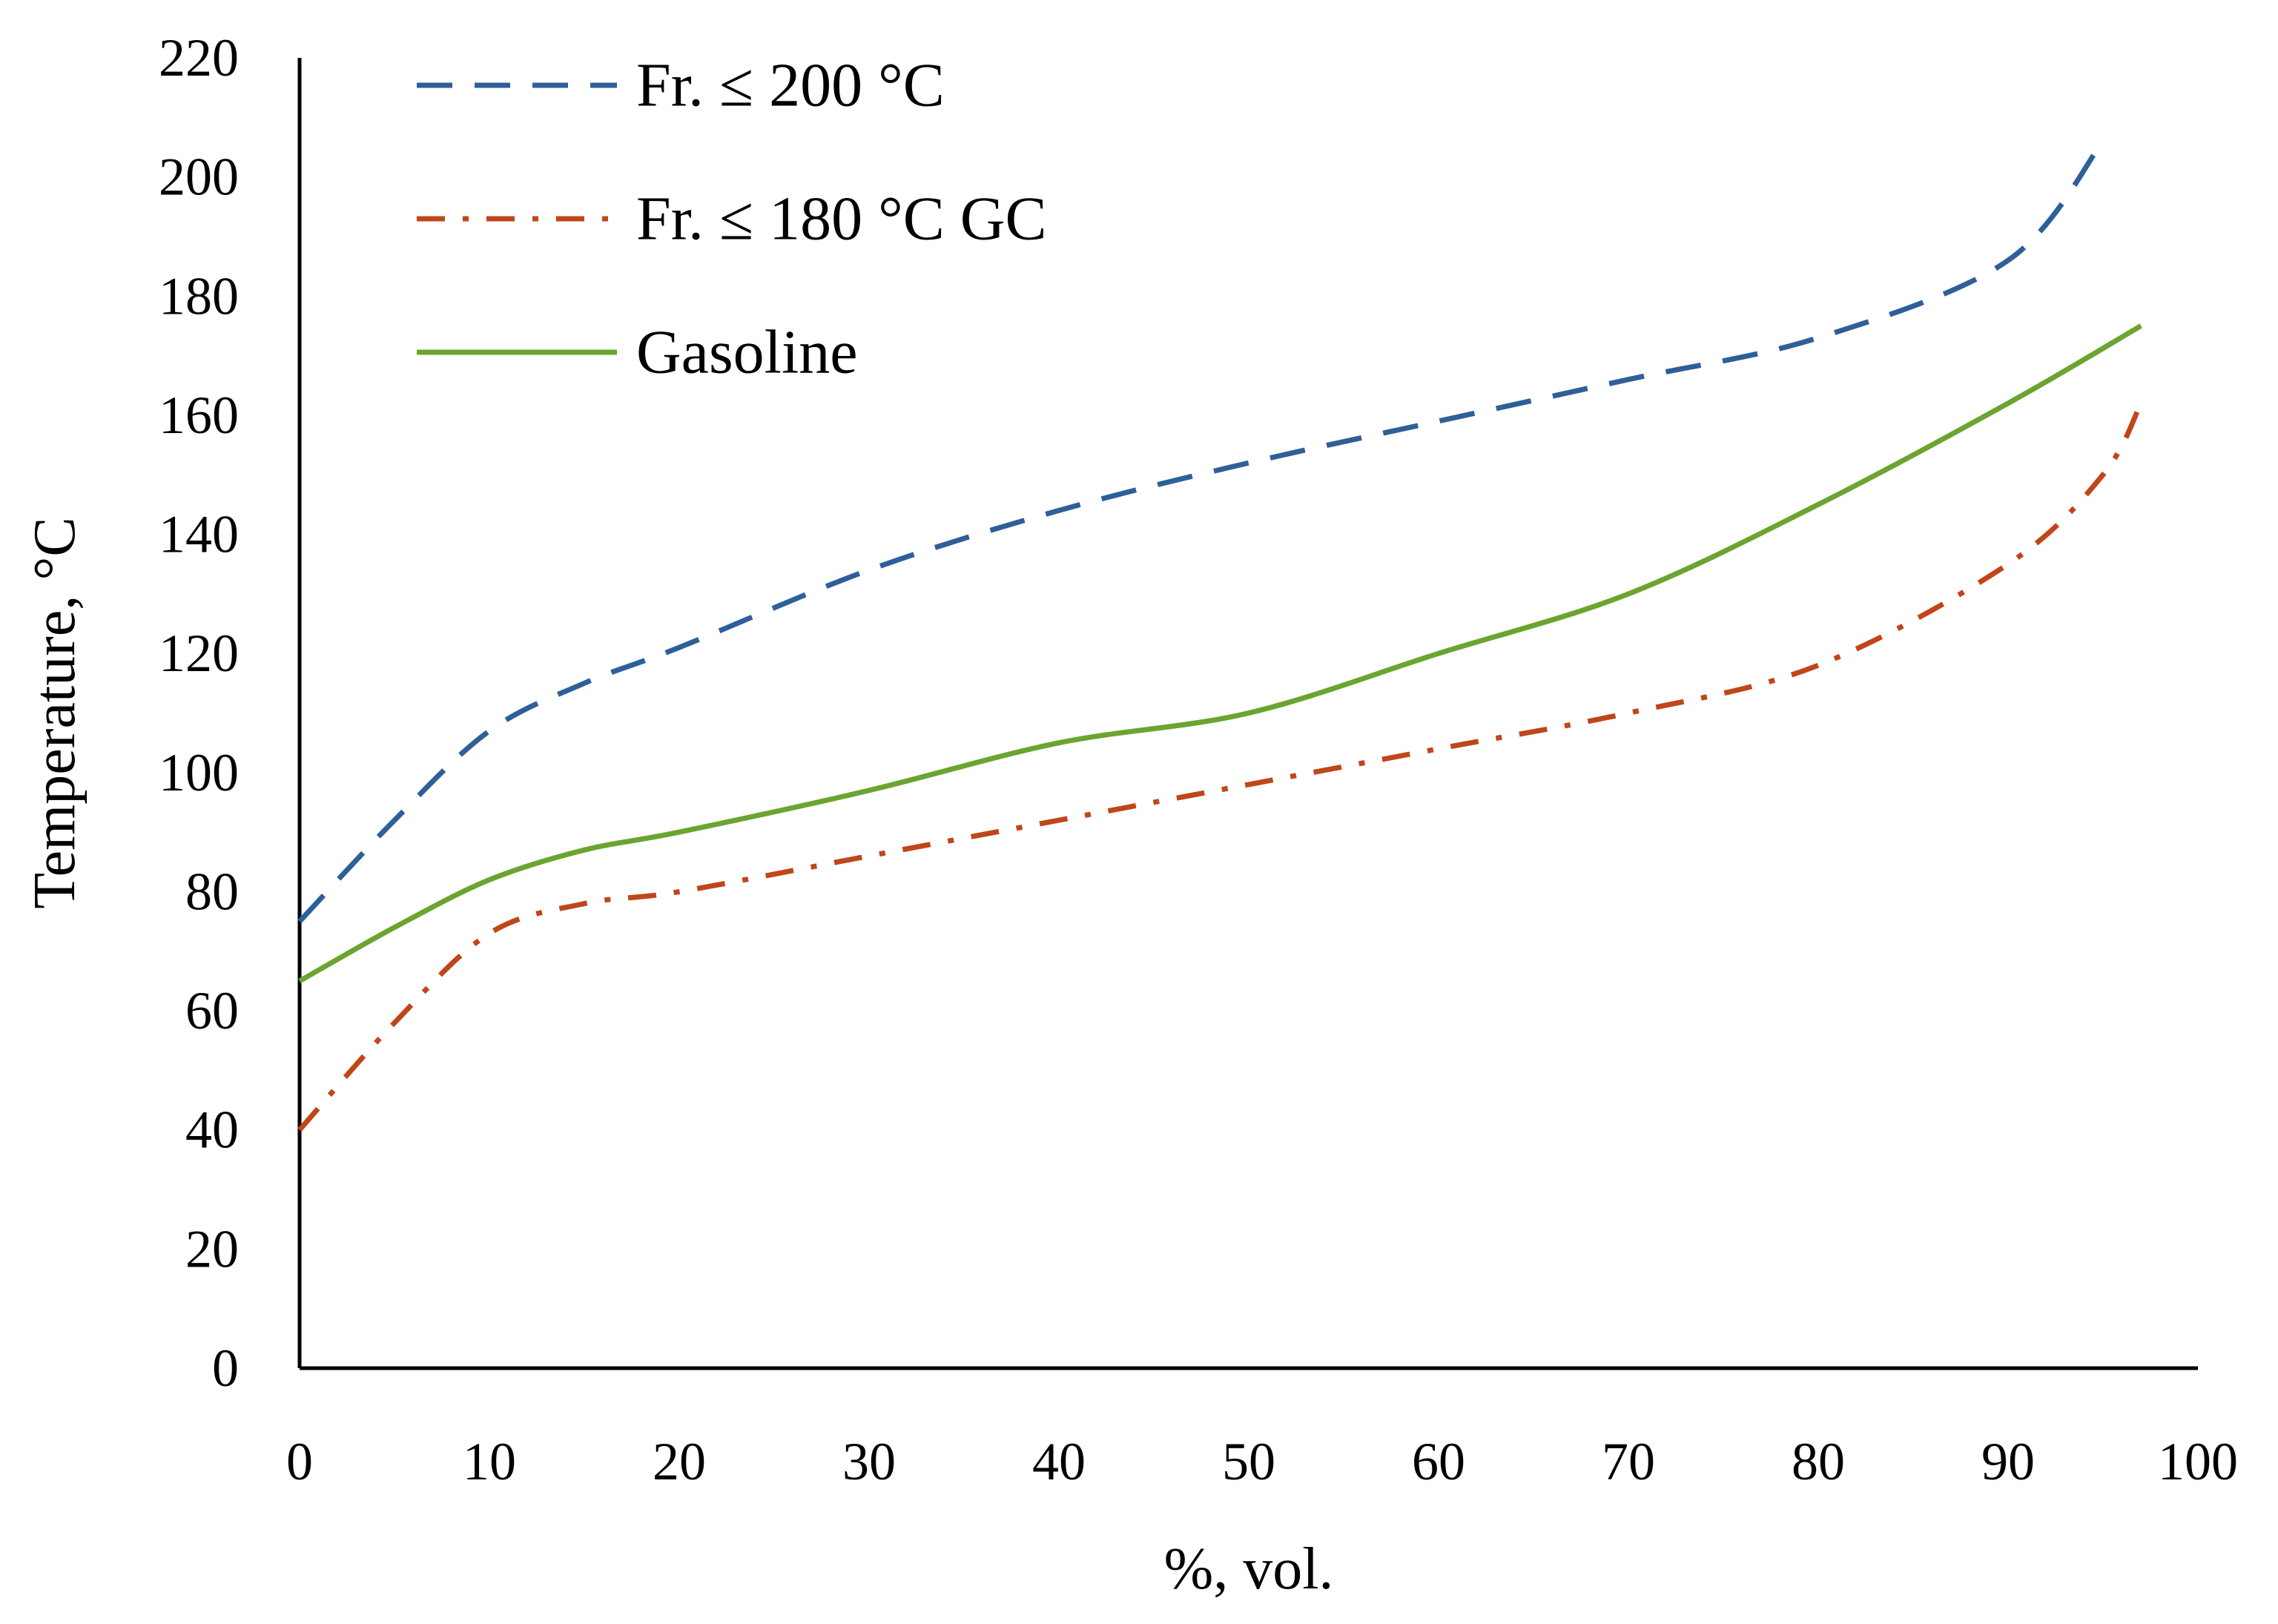 The width and height of the screenshot is (2278, 1624). I want to click on y-axis-title: Temperature, °C, so click(55, 713).